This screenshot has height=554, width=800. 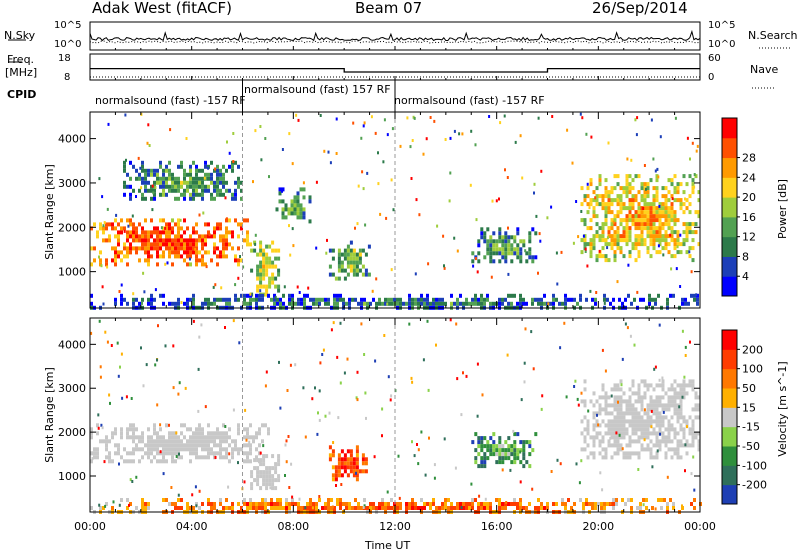 I want to click on velocity-colorbar-tick-label: 200, so click(x=752, y=349).